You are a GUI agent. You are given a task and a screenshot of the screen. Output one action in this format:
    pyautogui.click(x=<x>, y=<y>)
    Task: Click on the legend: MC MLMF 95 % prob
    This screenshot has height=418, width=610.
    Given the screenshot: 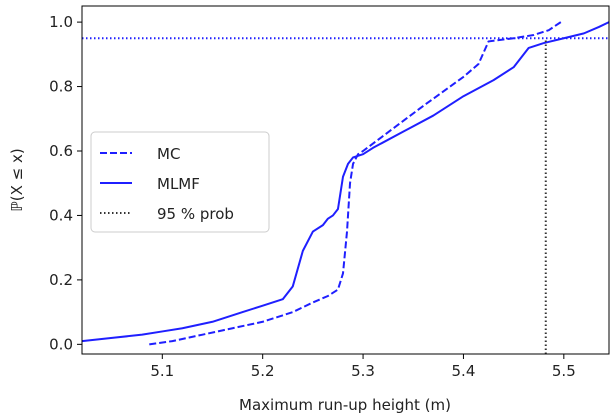 What is the action you would take?
    pyautogui.click(x=180, y=182)
    